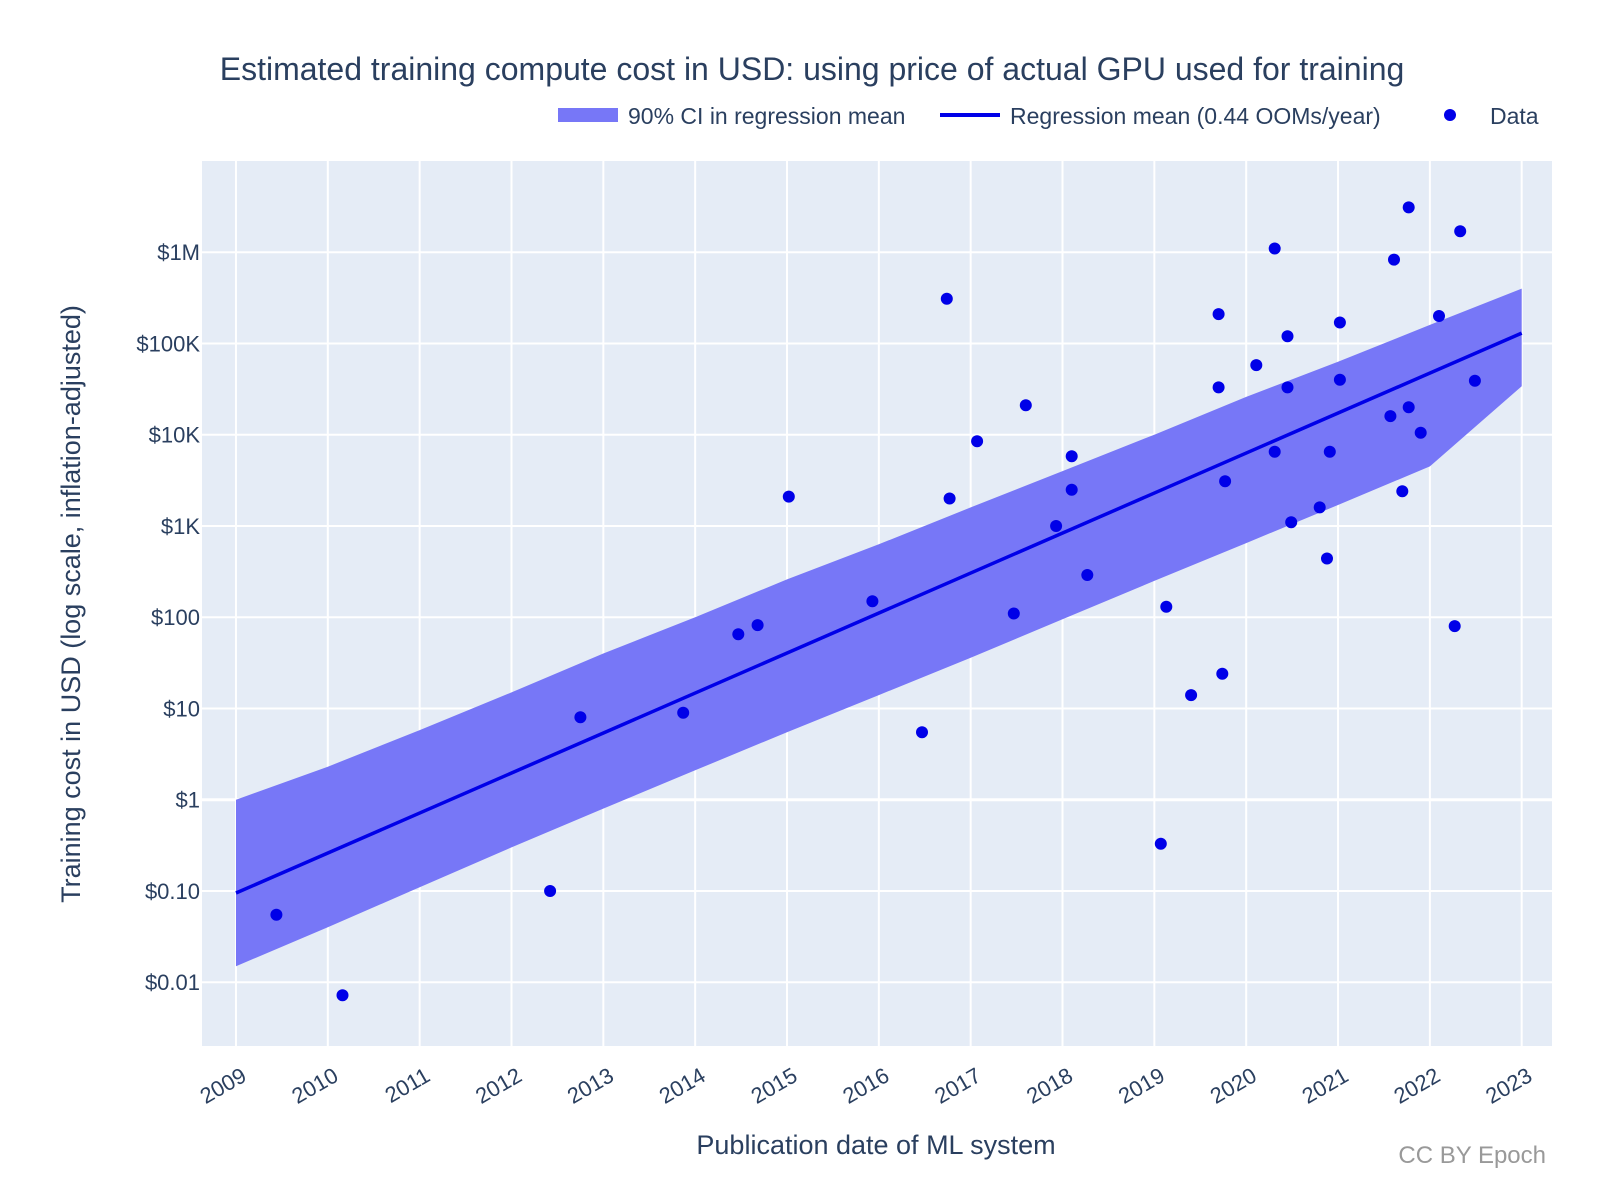 This screenshot has width=1600, height=1200. I want to click on x-axis-title: Publication date of ML system, so click(875, 1145).